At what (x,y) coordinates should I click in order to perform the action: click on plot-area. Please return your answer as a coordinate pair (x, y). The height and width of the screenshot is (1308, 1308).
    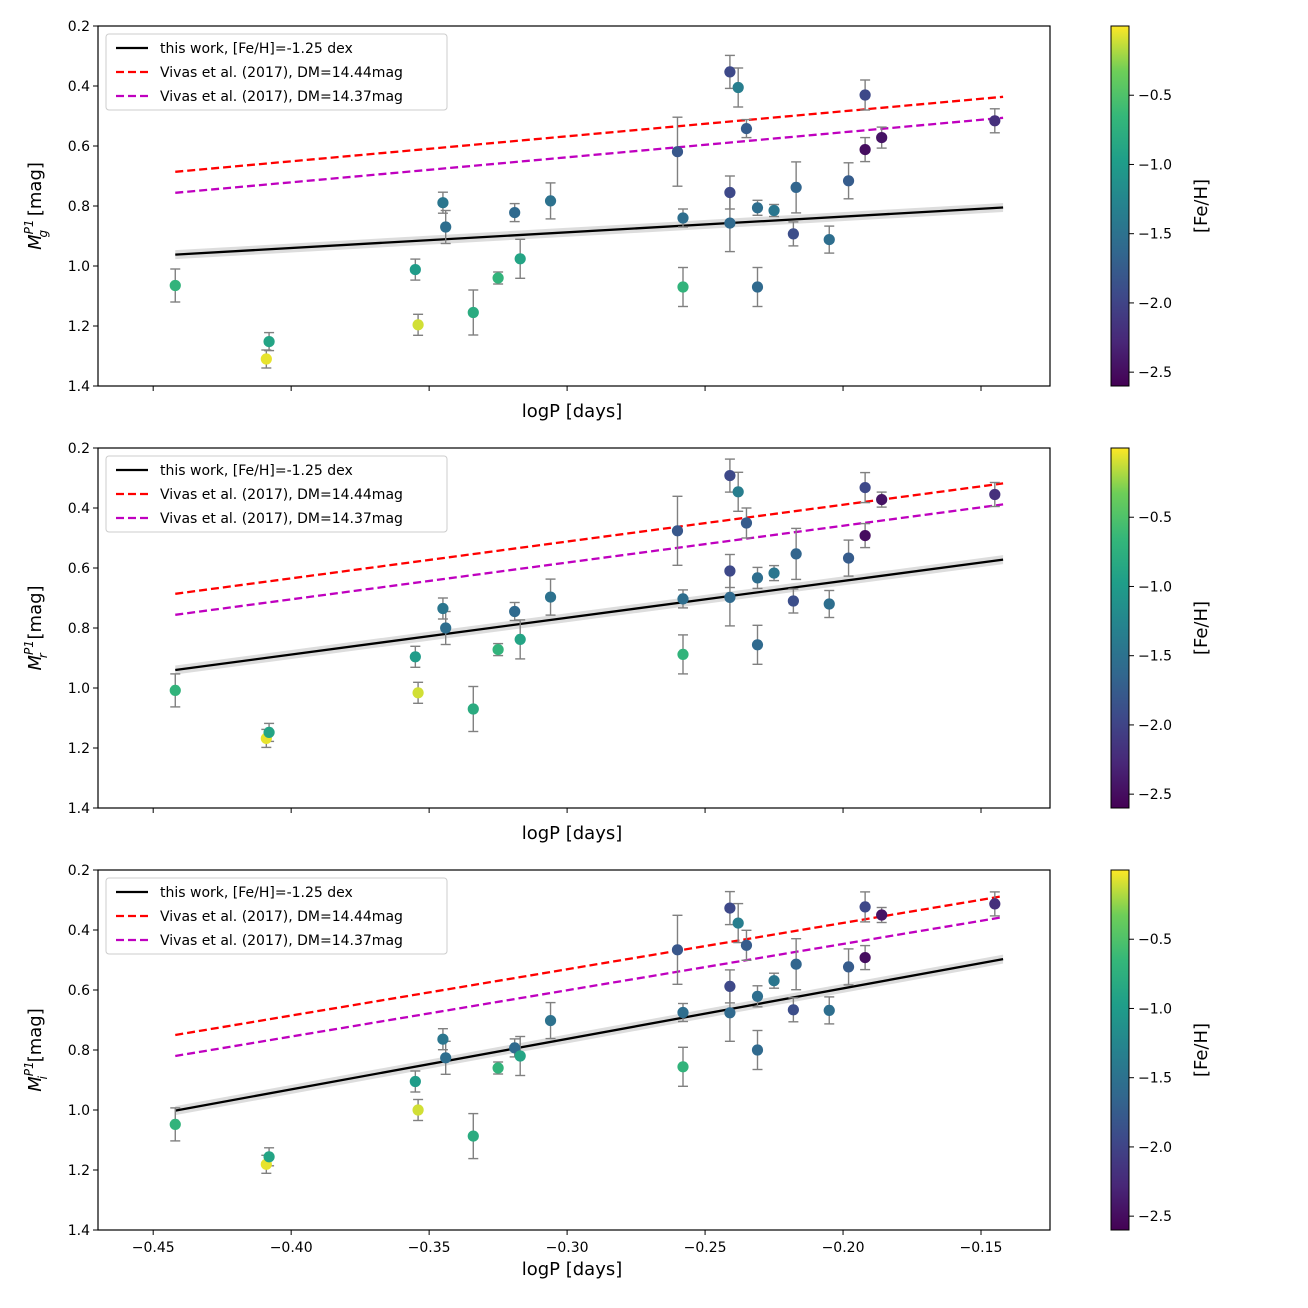
    Looking at the image, I should click on (586, 603).